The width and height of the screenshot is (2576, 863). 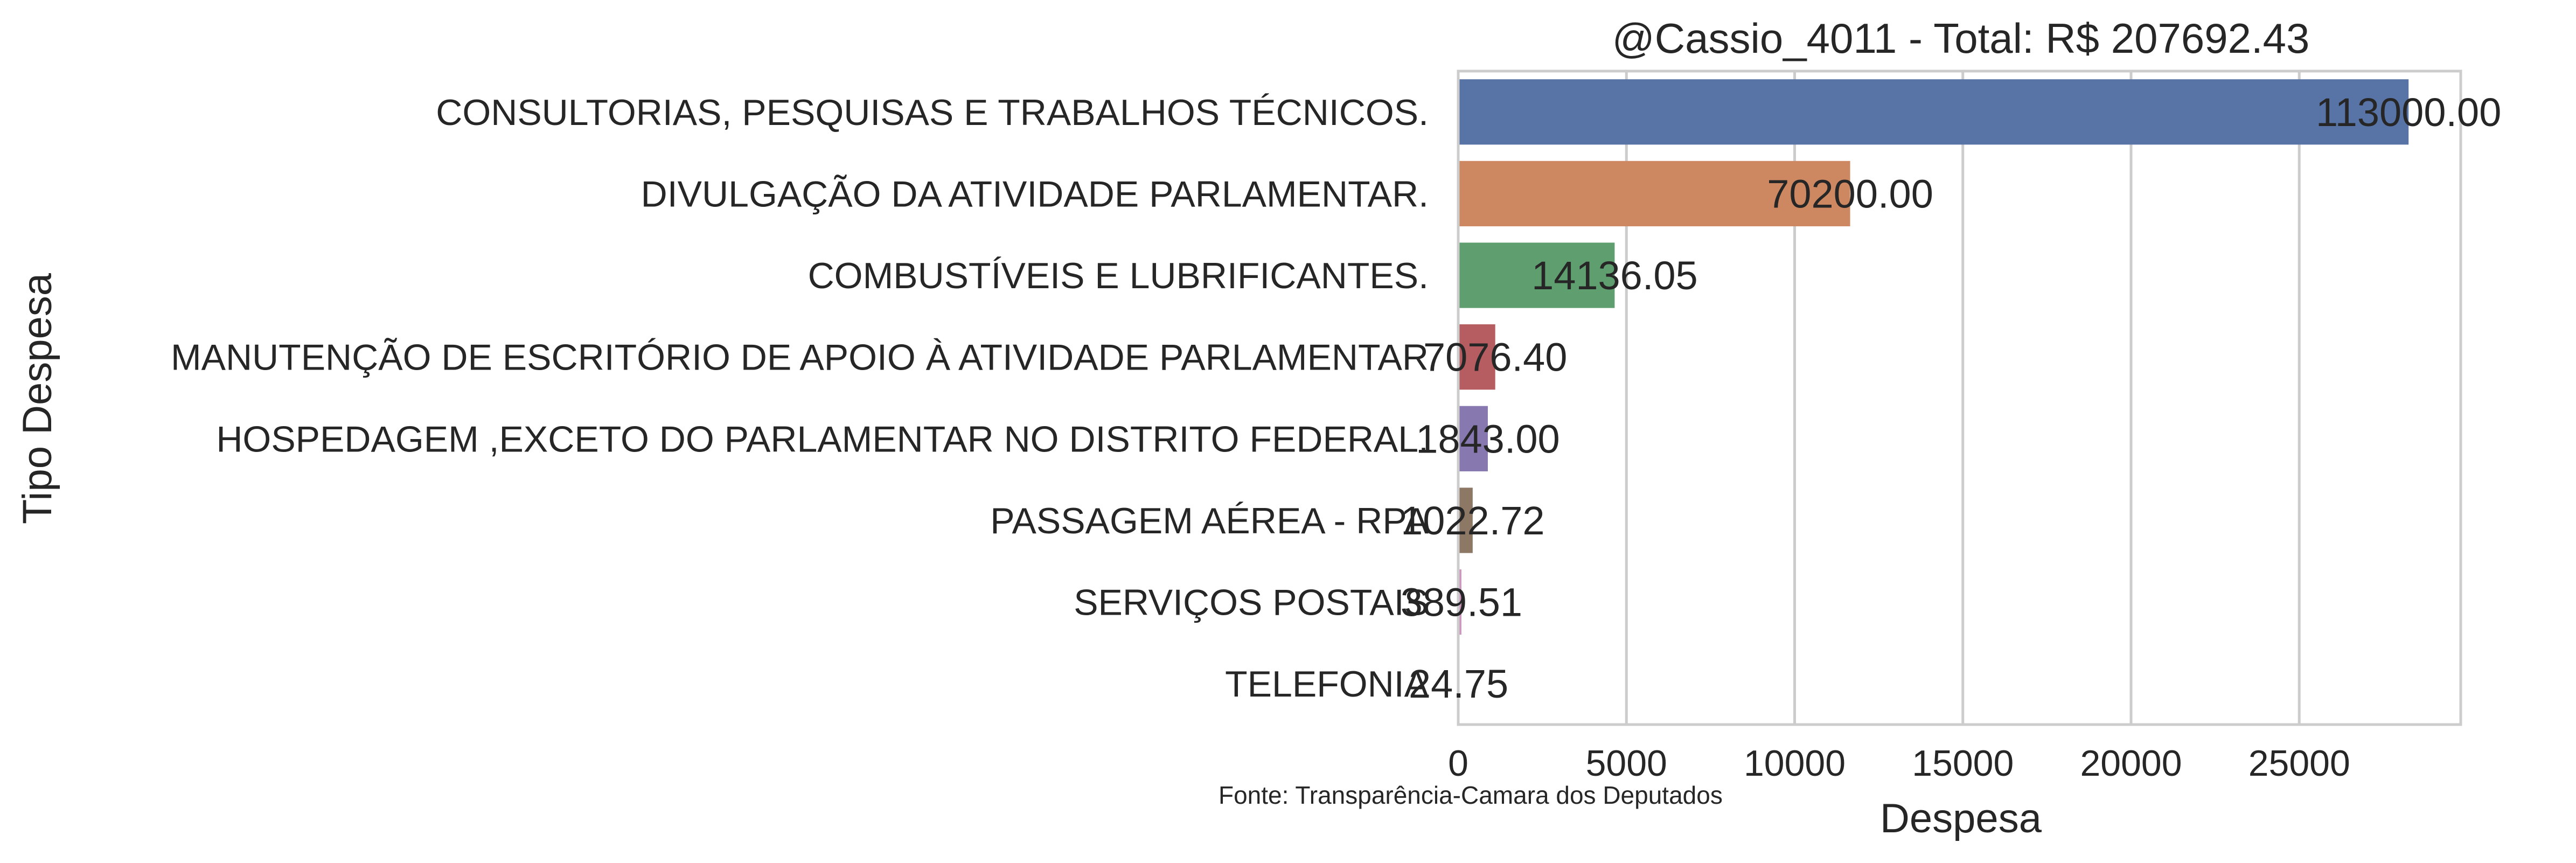 I want to click on x-tick-labels: 0 5000 10000 15000 20000 25000, so click(x=1899, y=763).